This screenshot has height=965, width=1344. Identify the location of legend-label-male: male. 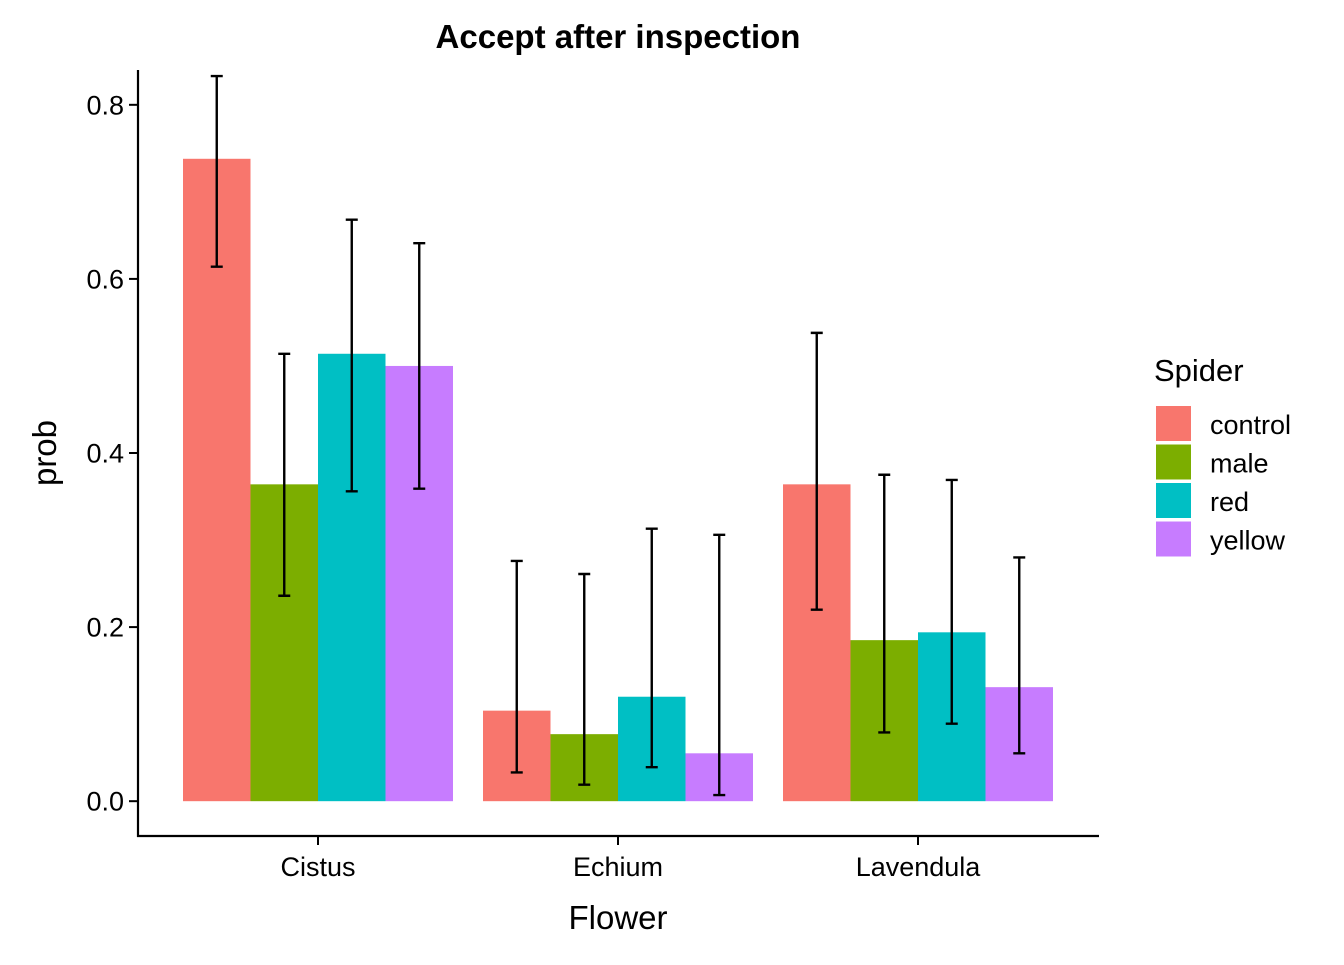
(1239, 464).